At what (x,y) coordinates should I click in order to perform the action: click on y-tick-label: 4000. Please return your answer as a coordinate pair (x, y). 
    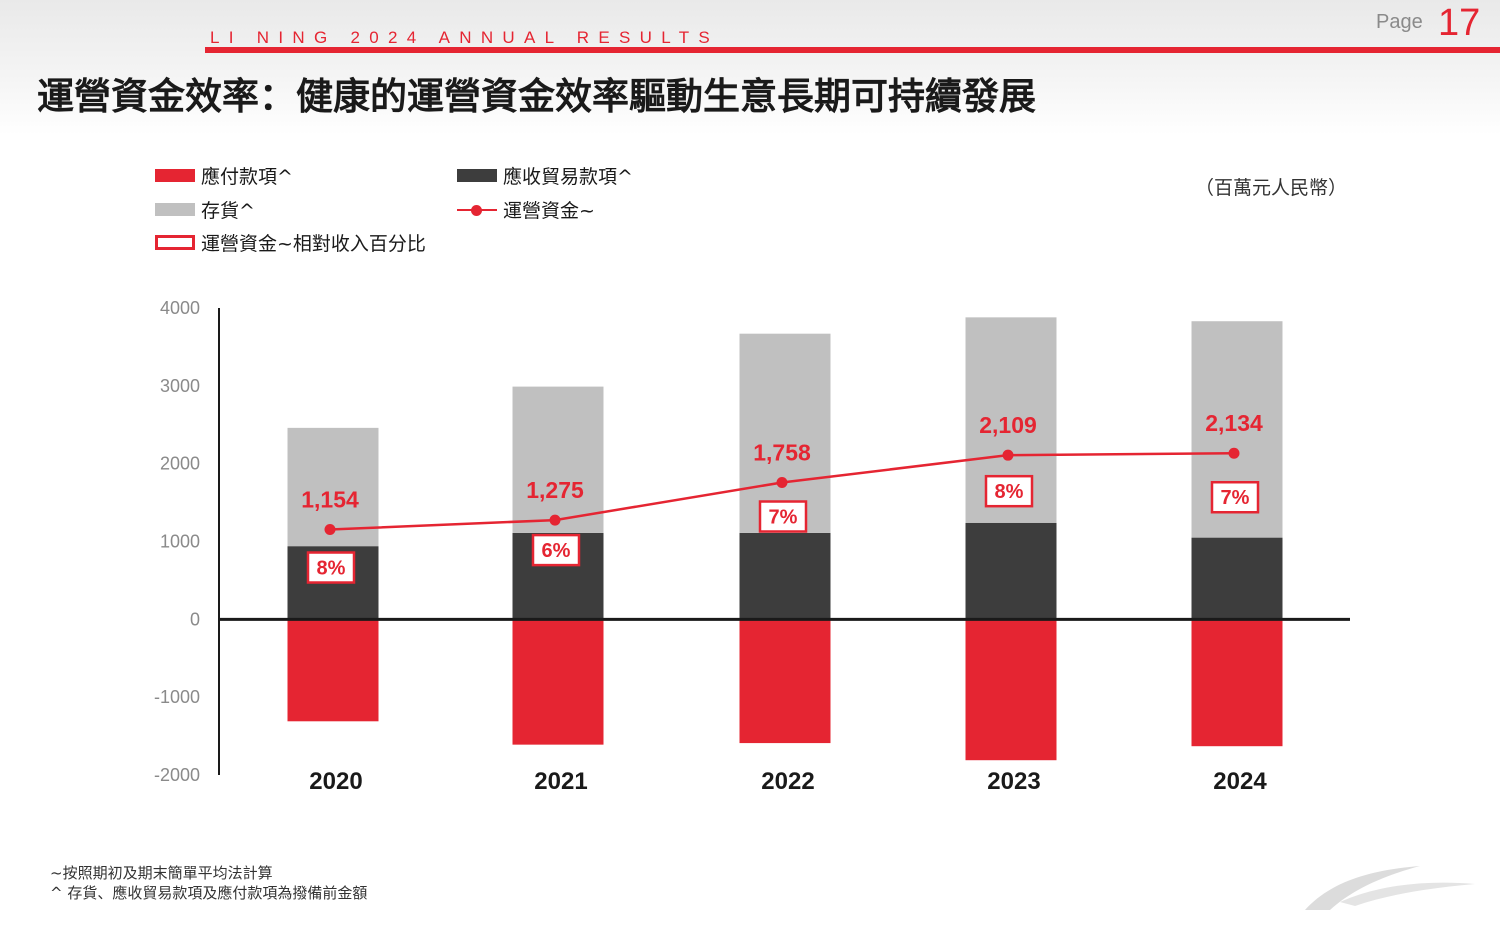
    Looking at the image, I should click on (180, 308).